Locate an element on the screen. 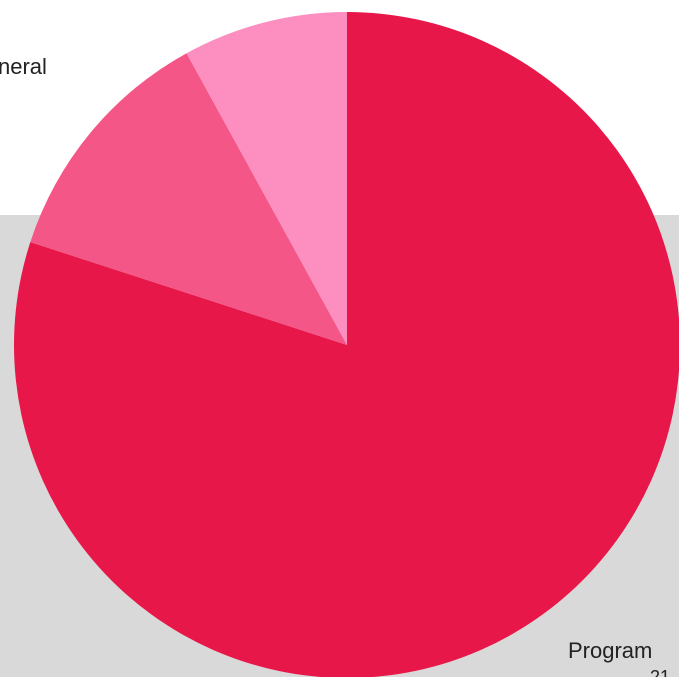  slice-label-program: Program is located at coordinates (610, 650).